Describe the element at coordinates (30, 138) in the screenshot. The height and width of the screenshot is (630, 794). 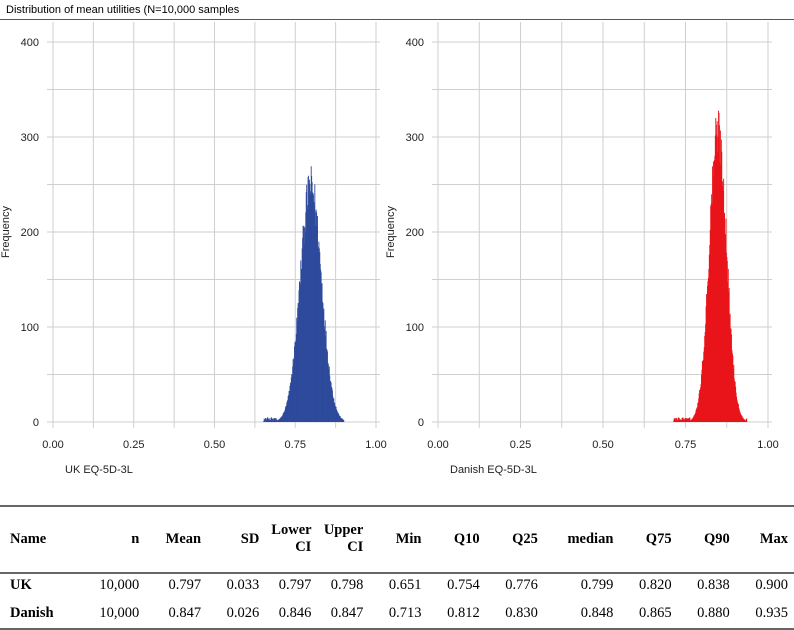
I see `panel1-y-tick-label: 300` at that location.